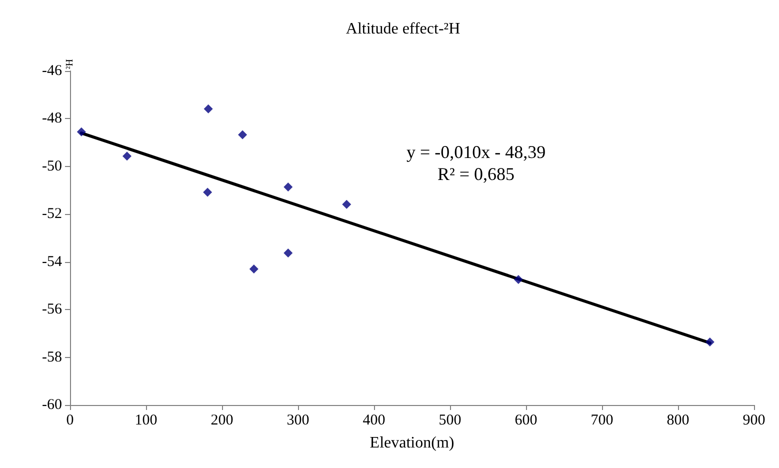  I want to click on y-tick-label: -54, so click(52, 262).